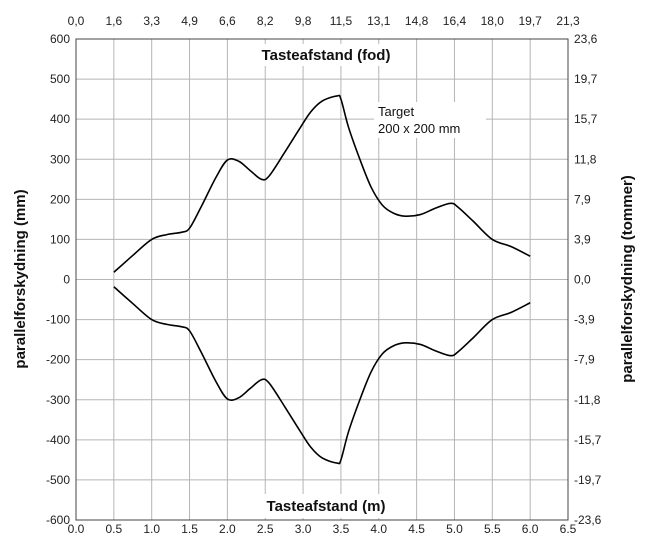 The height and width of the screenshot is (537, 647). What do you see at coordinates (303, 21) in the screenshot?
I see `x-tick-label-top: 9,8` at bounding box center [303, 21].